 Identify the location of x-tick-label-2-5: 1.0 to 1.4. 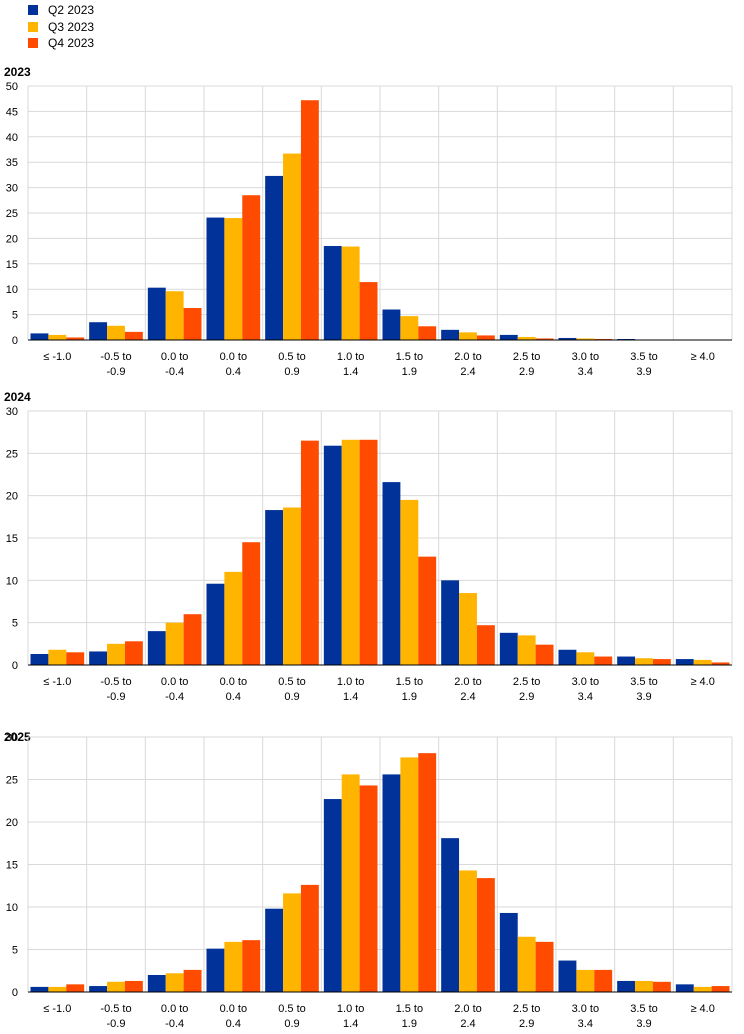
(351, 1016).